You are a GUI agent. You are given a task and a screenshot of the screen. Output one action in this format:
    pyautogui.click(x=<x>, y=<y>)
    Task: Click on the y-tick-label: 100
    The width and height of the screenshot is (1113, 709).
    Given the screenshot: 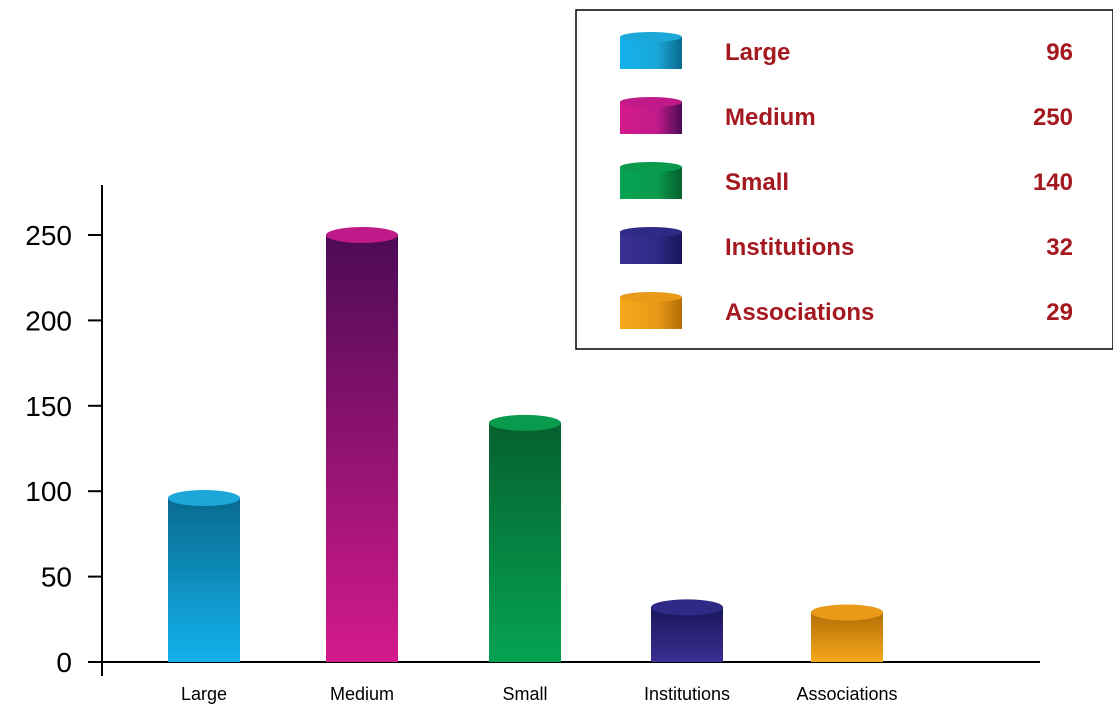 What is the action you would take?
    pyautogui.click(x=48, y=491)
    